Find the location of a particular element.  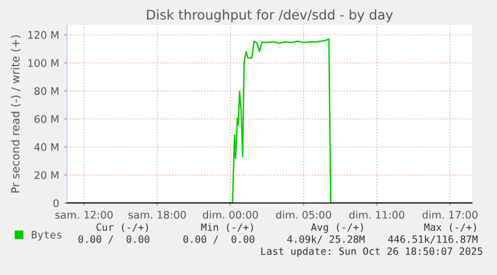

x-tick-label: dim. 05:00 is located at coordinates (304, 214).